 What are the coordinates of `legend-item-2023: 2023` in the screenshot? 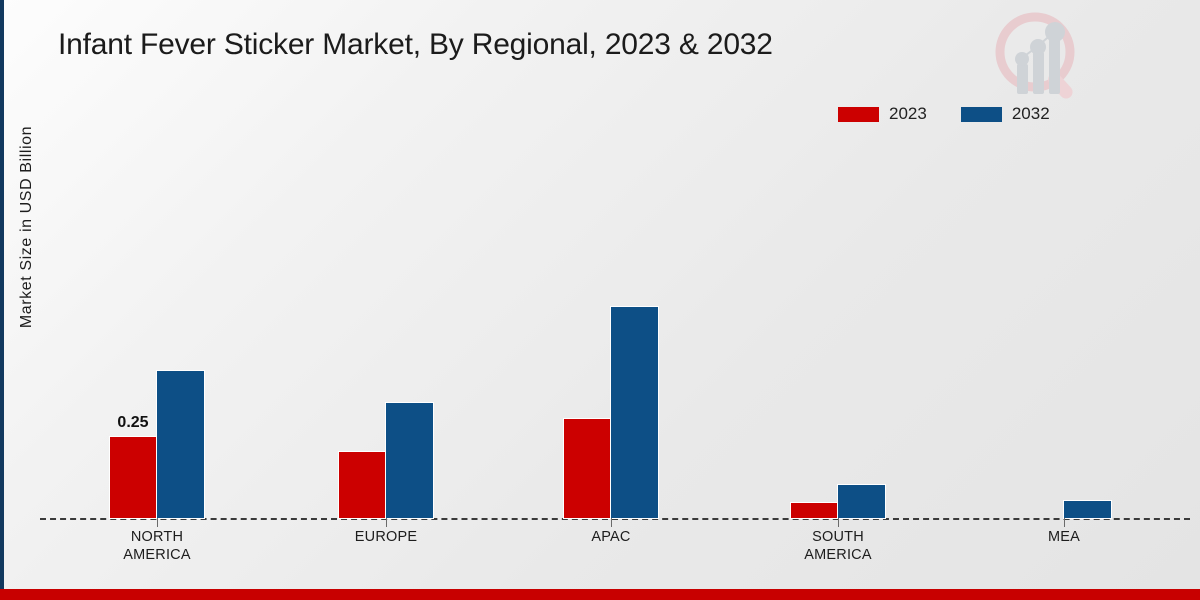 It's located at (882, 114).